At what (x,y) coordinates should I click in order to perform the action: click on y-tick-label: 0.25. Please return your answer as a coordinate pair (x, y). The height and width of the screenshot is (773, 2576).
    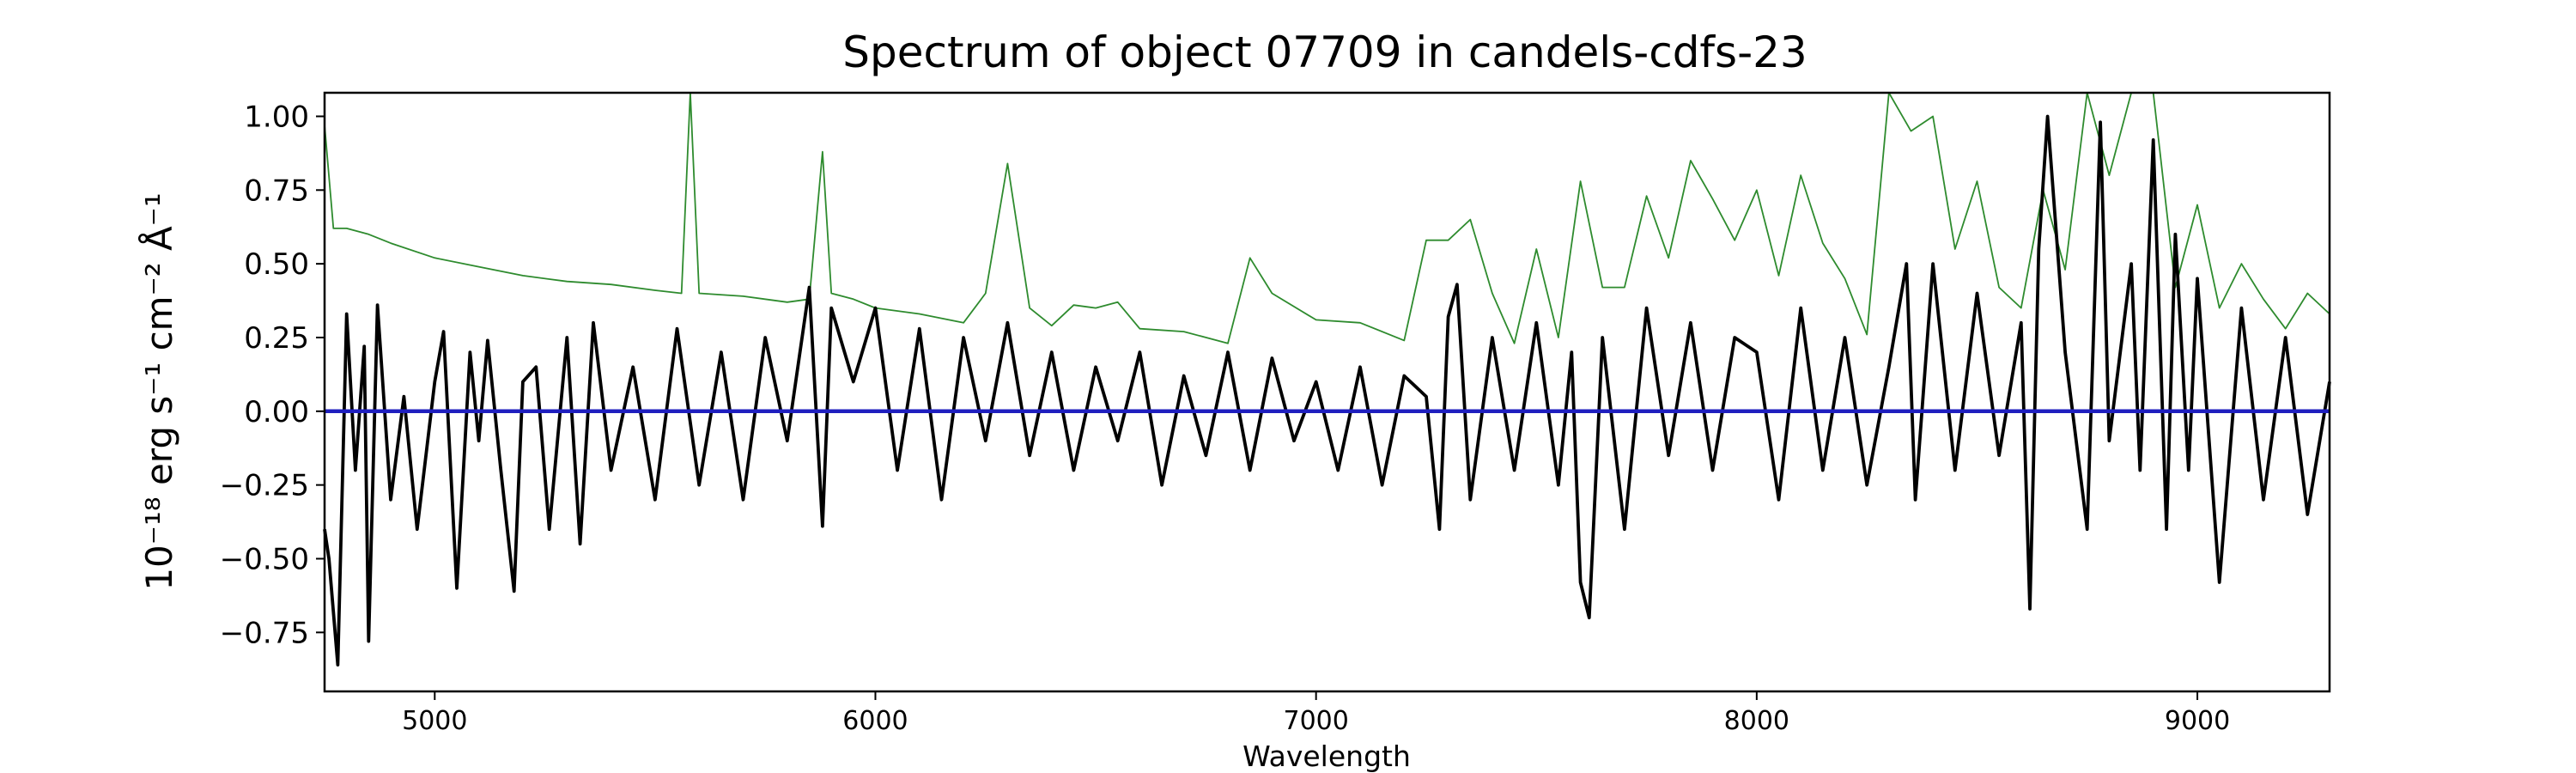
    Looking at the image, I should click on (276, 338).